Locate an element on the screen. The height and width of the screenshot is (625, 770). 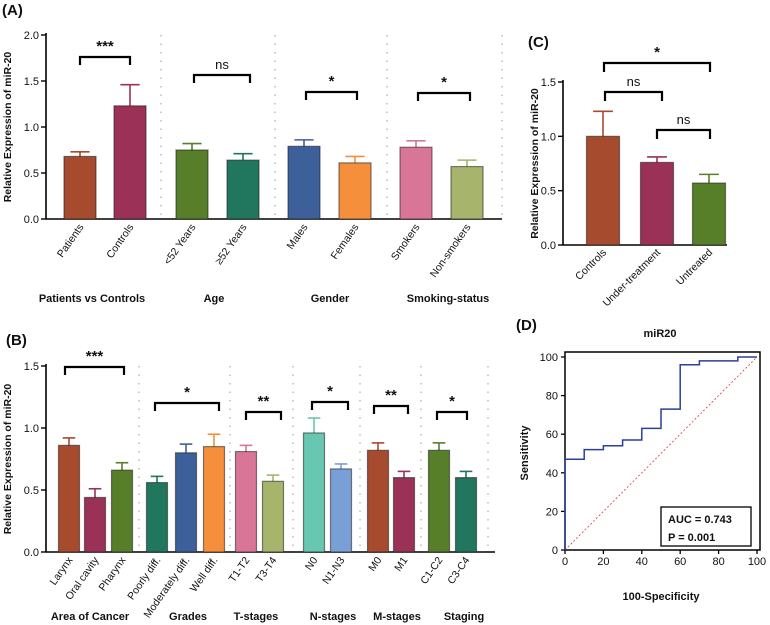
sig-b-4-label: ** is located at coordinates (391, 395).